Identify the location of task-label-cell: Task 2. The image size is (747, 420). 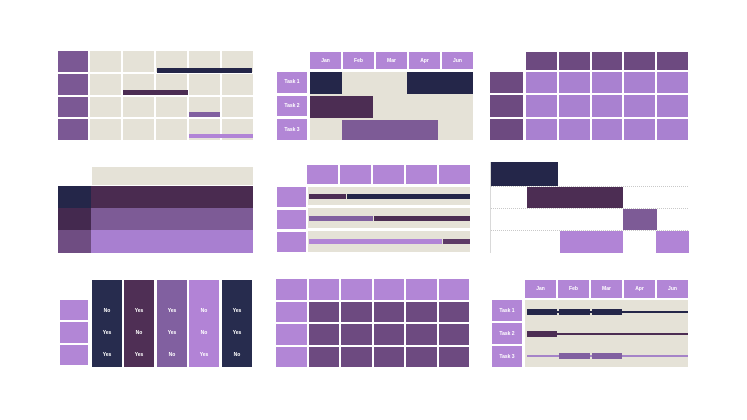
(507, 333).